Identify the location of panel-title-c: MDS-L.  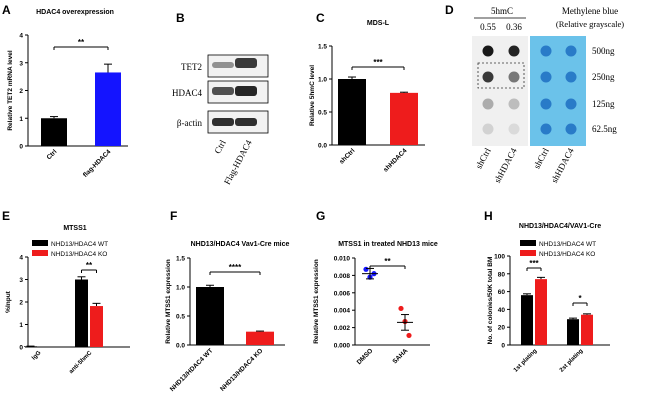
(378, 23).